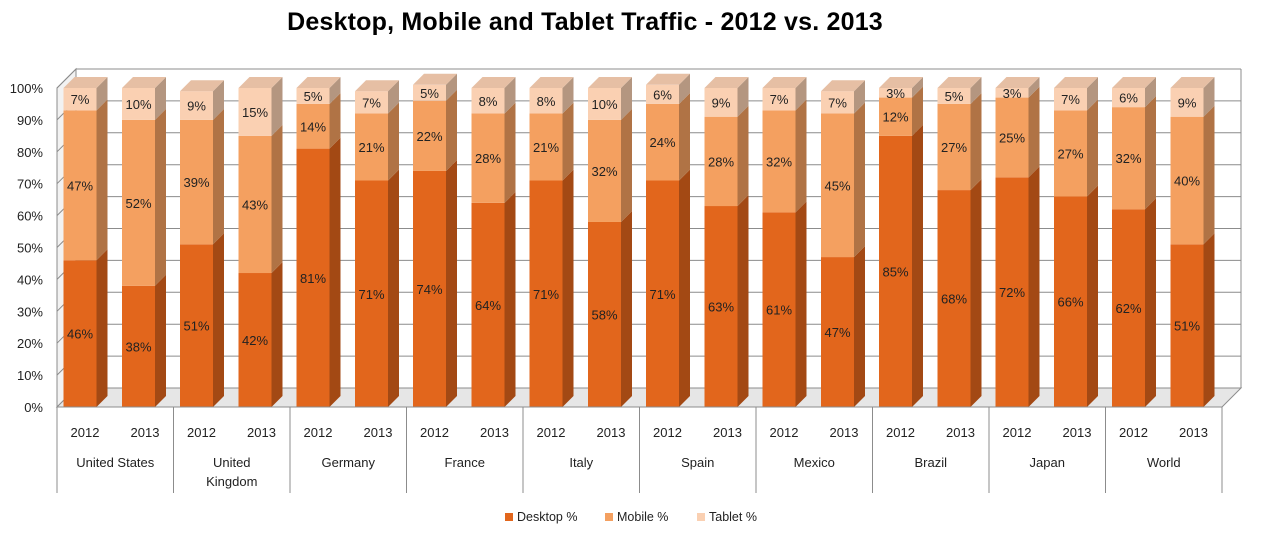 Image resolution: width=1266 pixels, height=536 pixels. I want to click on data-label: 22%, so click(429, 136).